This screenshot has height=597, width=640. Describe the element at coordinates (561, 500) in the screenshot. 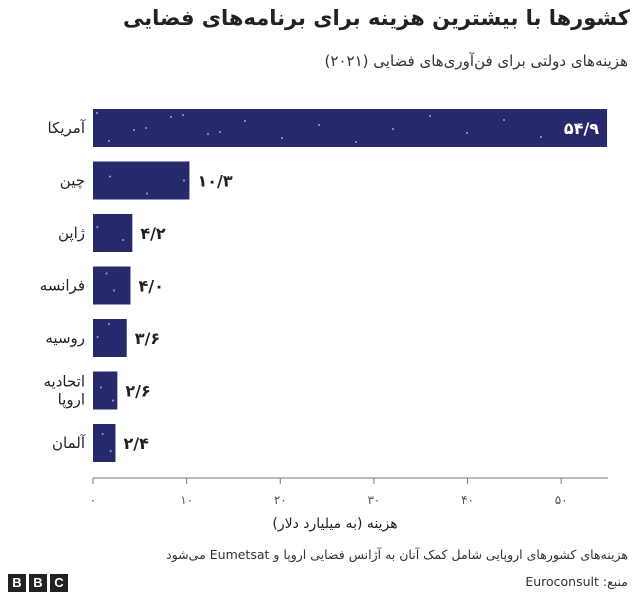

I see `x-tick-label-5: ۵۰` at that location.